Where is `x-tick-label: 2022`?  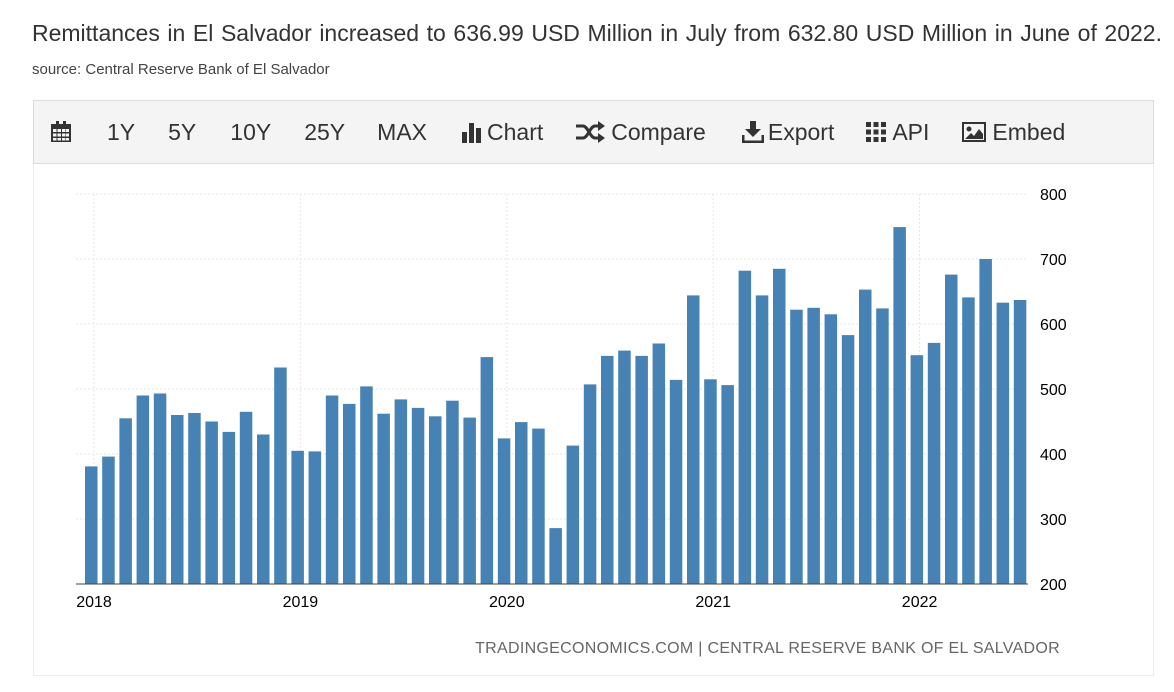
x-tick-label: 2022 is located at coordinates (920, 602).